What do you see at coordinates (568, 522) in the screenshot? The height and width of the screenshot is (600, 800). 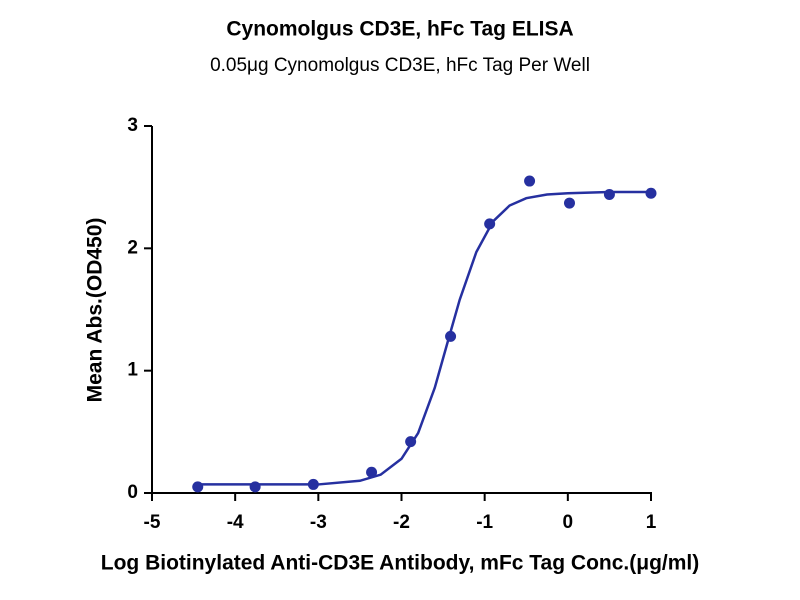 I see `x-tick-label: 0` at bounding box center [568, 522].